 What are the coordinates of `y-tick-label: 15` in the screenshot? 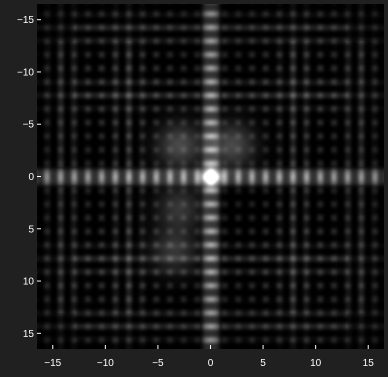 It's located at (29, 334).